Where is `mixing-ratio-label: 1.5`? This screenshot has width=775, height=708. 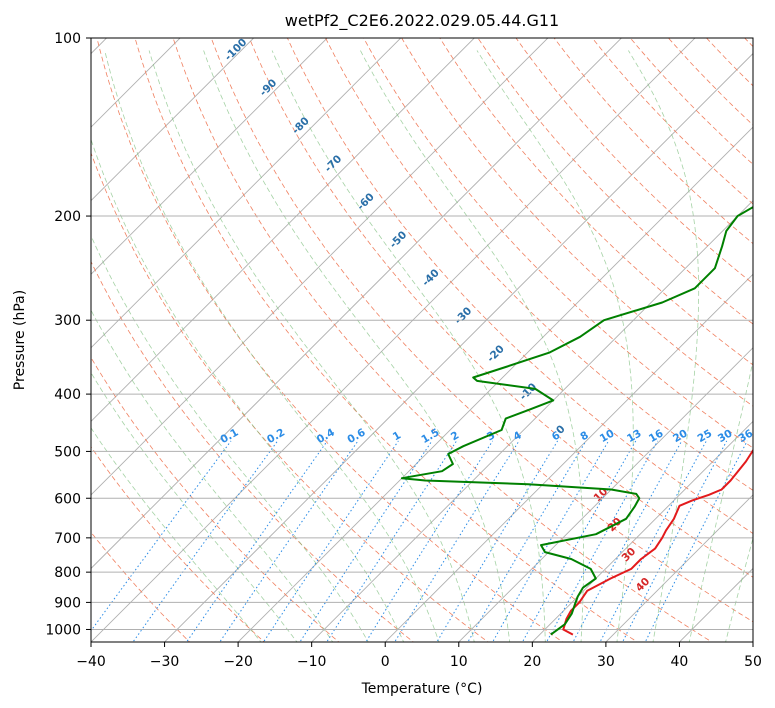 mixing-ratio-label: 1.5 is located at coordinates (430, 436).